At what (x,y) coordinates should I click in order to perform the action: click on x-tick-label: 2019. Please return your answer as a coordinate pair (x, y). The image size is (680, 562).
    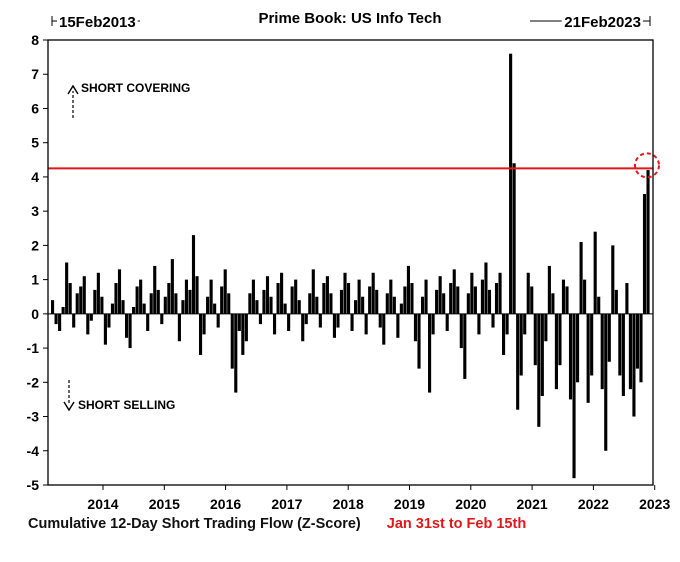
    Looking at the image, I should click on (409, 504).